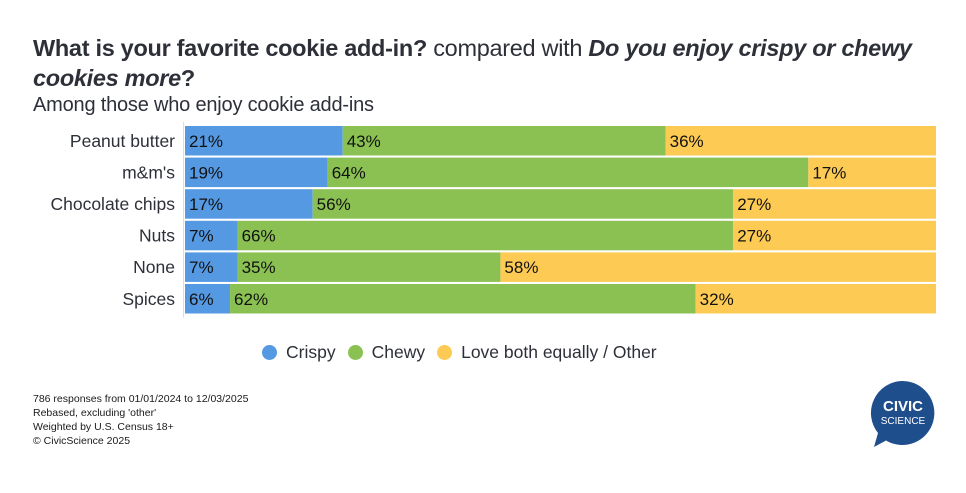 This screenshot has width=966, height=493. Describe the element at coordinates (523, 204) in the screenshot. I see `bar-chocolate-chips-chewy` at that location.